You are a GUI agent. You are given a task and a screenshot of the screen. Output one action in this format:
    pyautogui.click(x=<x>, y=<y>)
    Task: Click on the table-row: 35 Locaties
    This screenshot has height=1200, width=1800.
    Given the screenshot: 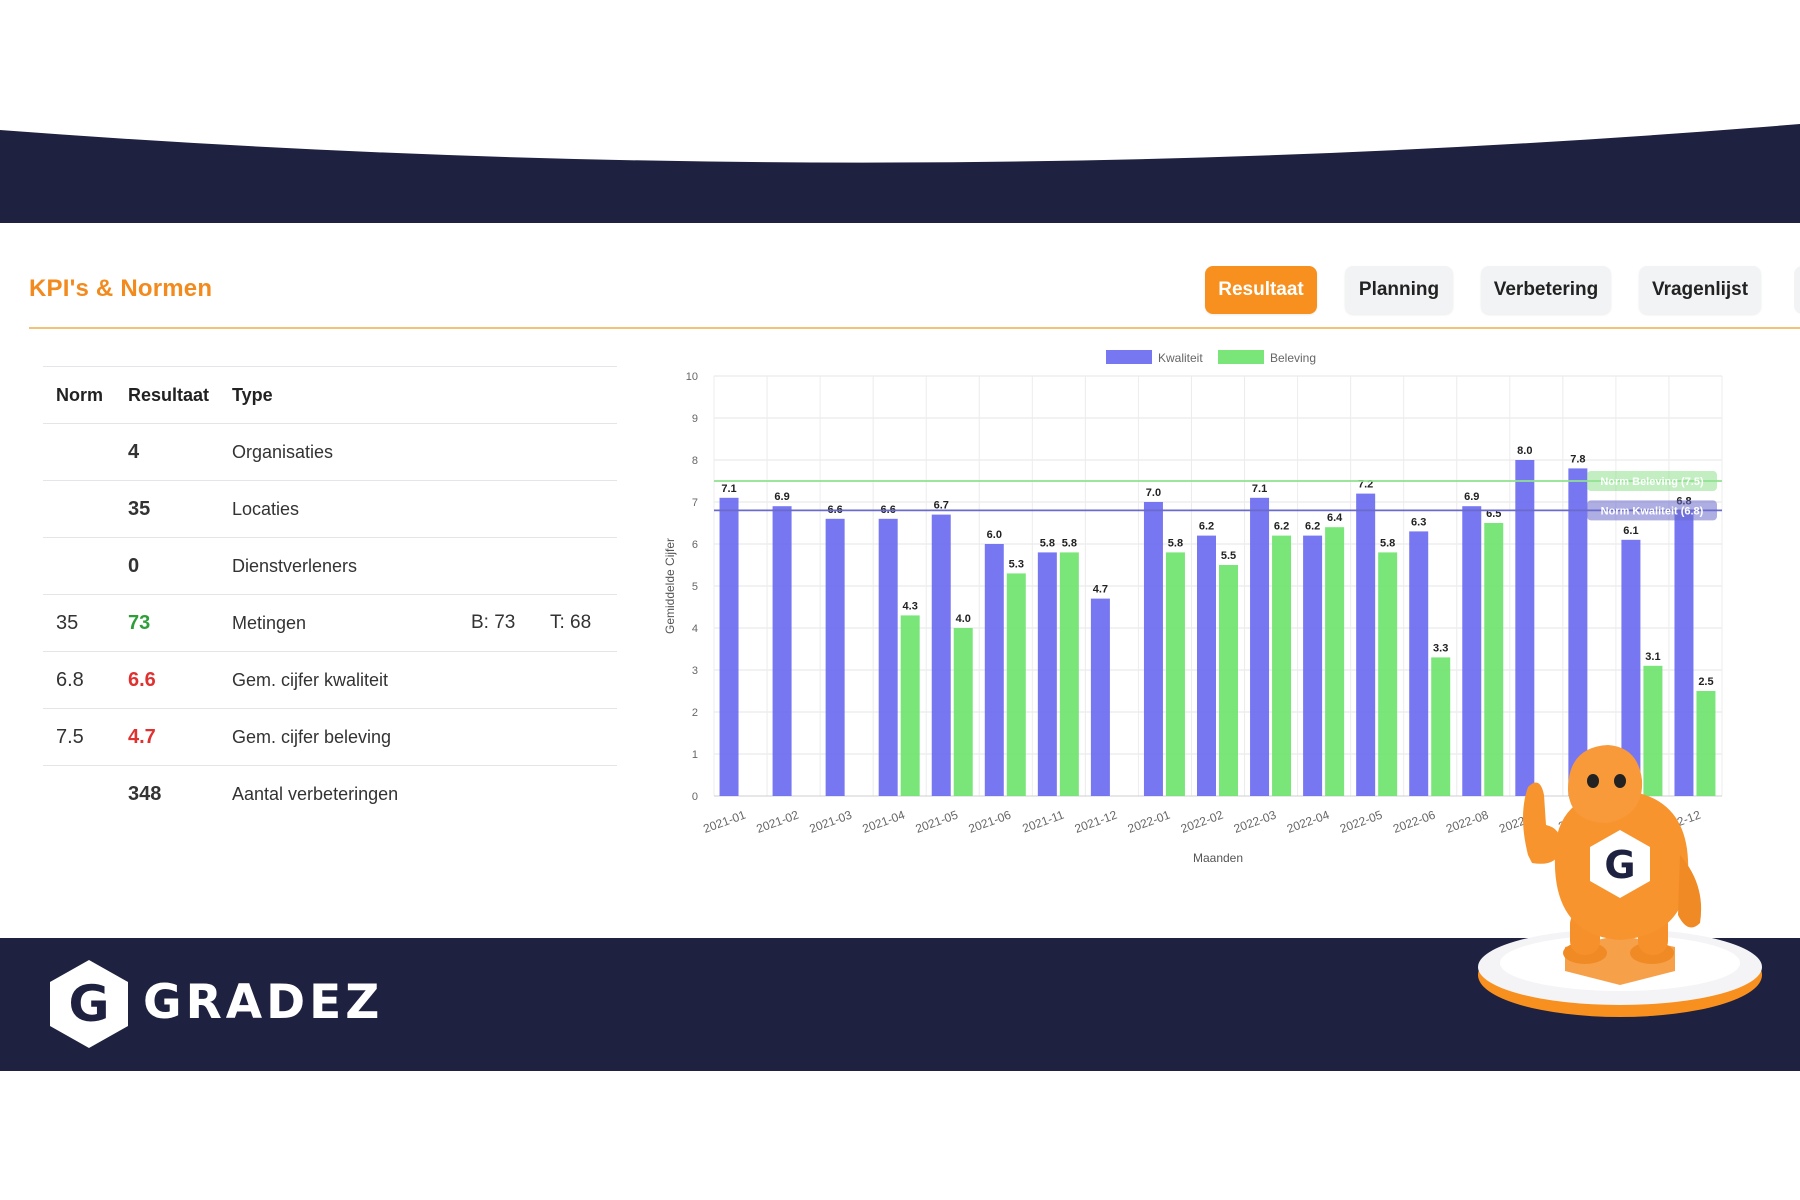 What is the action you would take?
    pyautogui.click(x=330, y=508)
    